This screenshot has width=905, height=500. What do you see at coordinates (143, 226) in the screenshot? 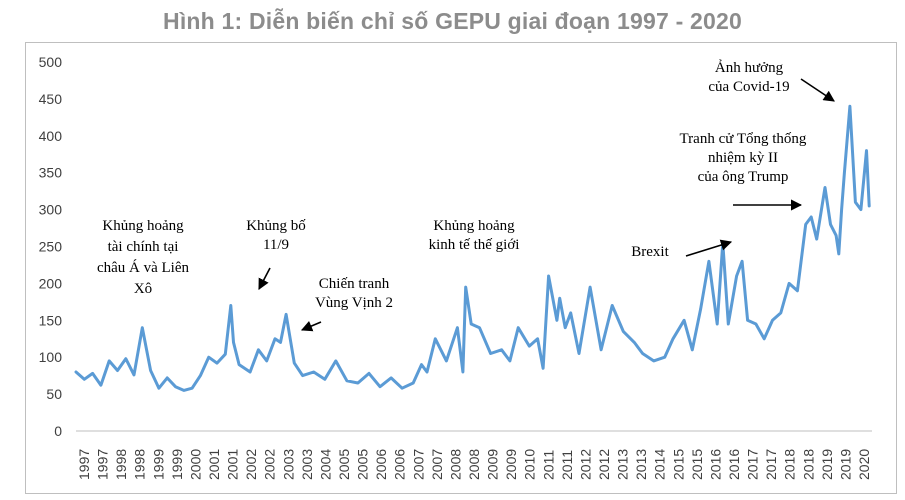
I see `annotation-asian-crisis-line: Khủng hoảng` at bounding box center [143, 226].